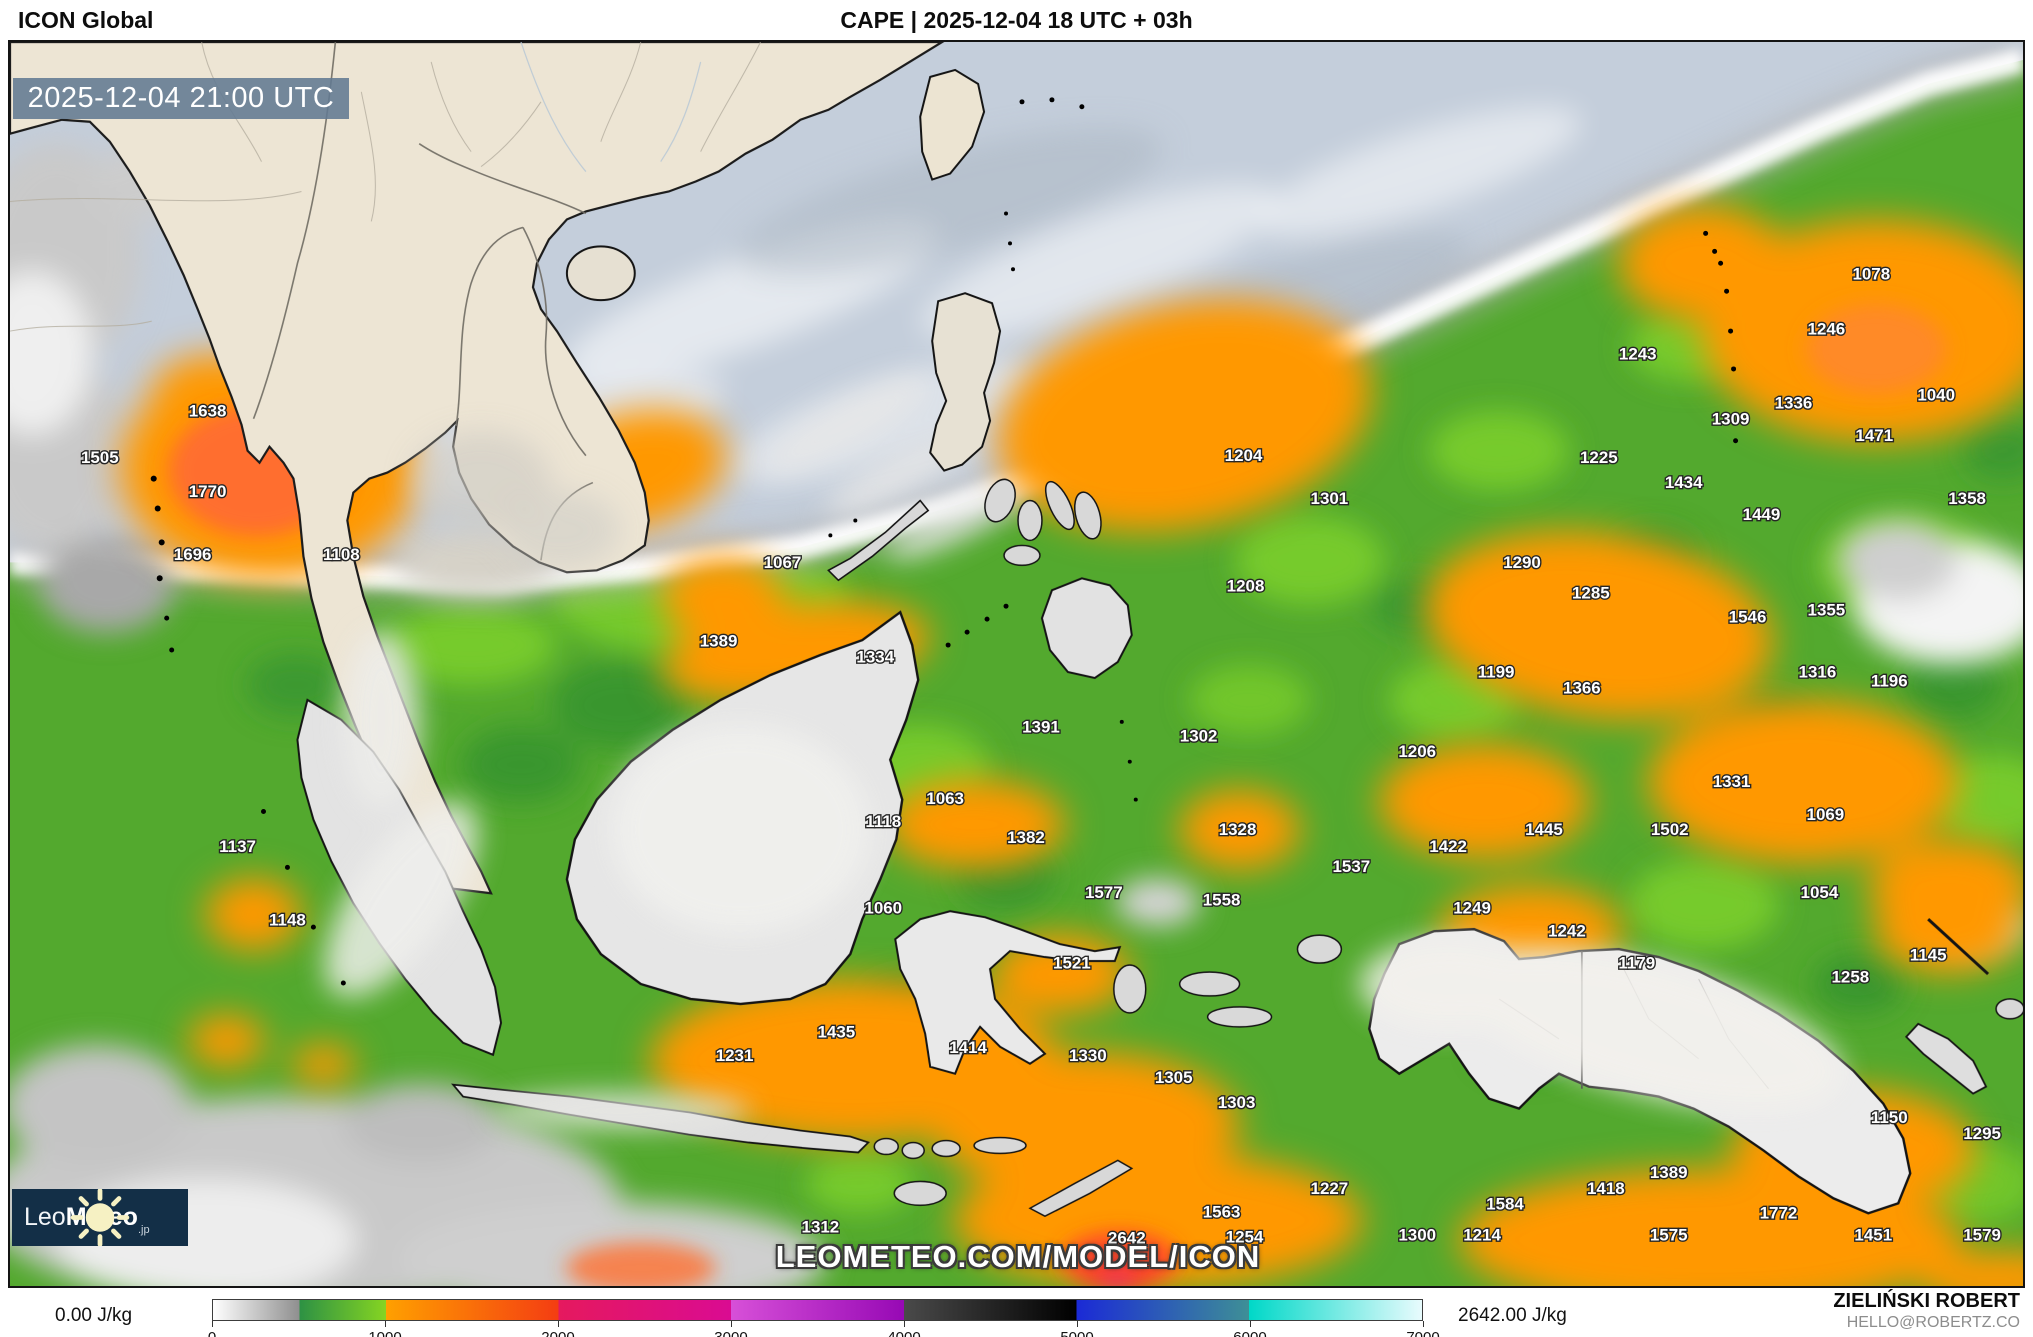  Describe the element at coordinates (45, 1217) in the screenshot. I see `logo-text-leo: Leo` at that location.